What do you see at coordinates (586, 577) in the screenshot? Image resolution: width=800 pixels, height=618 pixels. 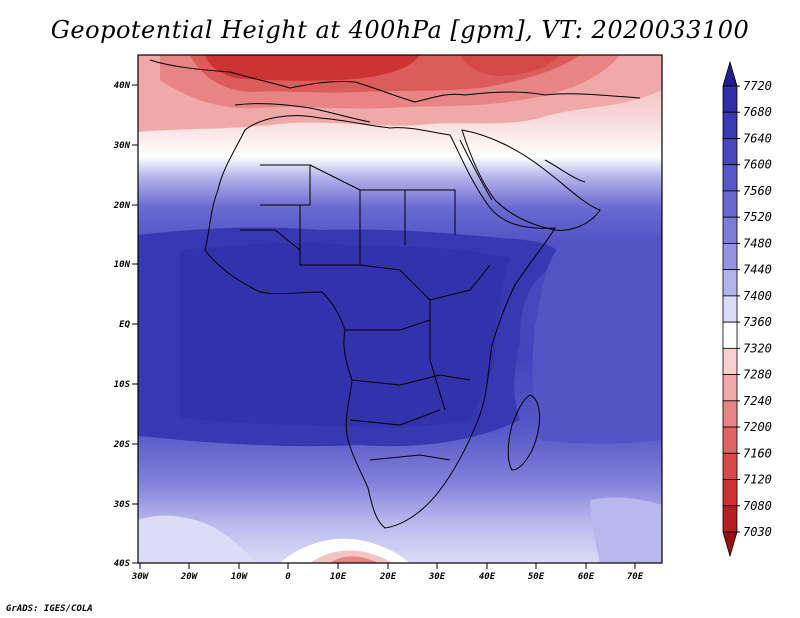 I see `lon-label: 60E` at bounding box center [586, 577].